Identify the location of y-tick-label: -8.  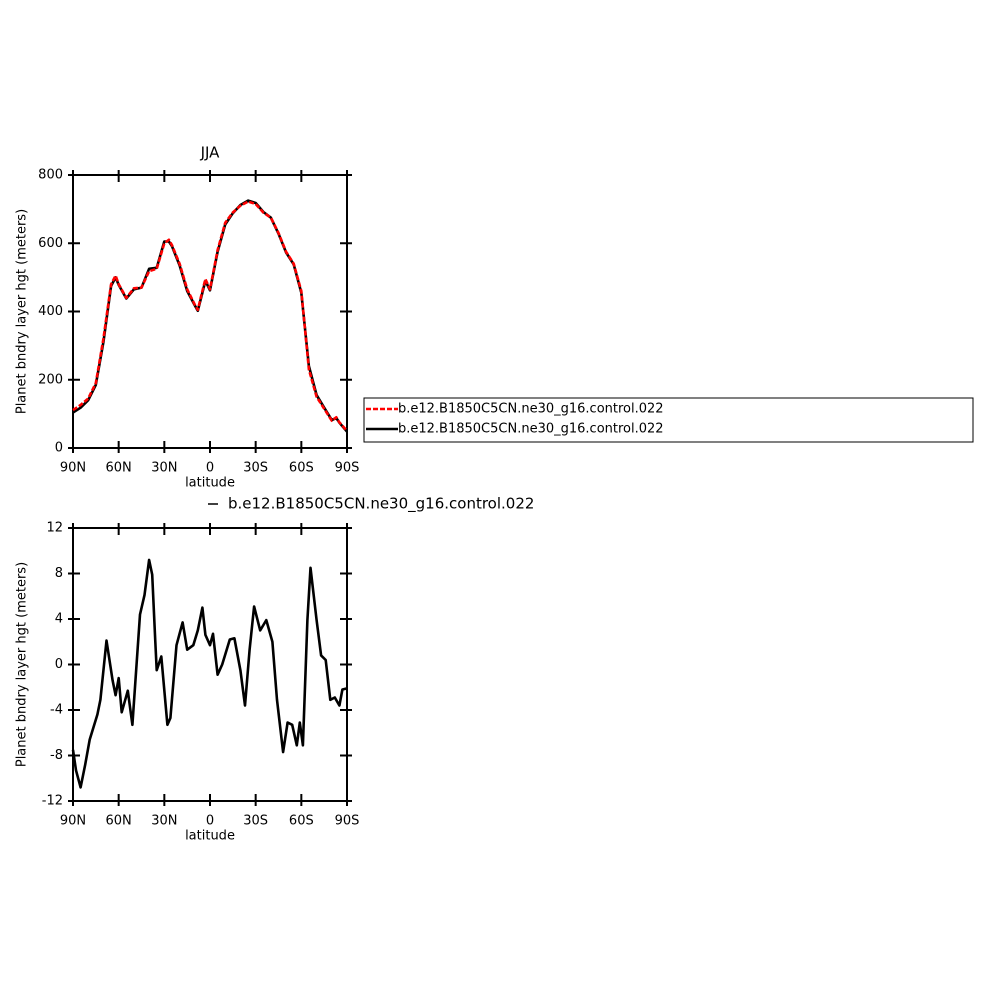
(56, 755).